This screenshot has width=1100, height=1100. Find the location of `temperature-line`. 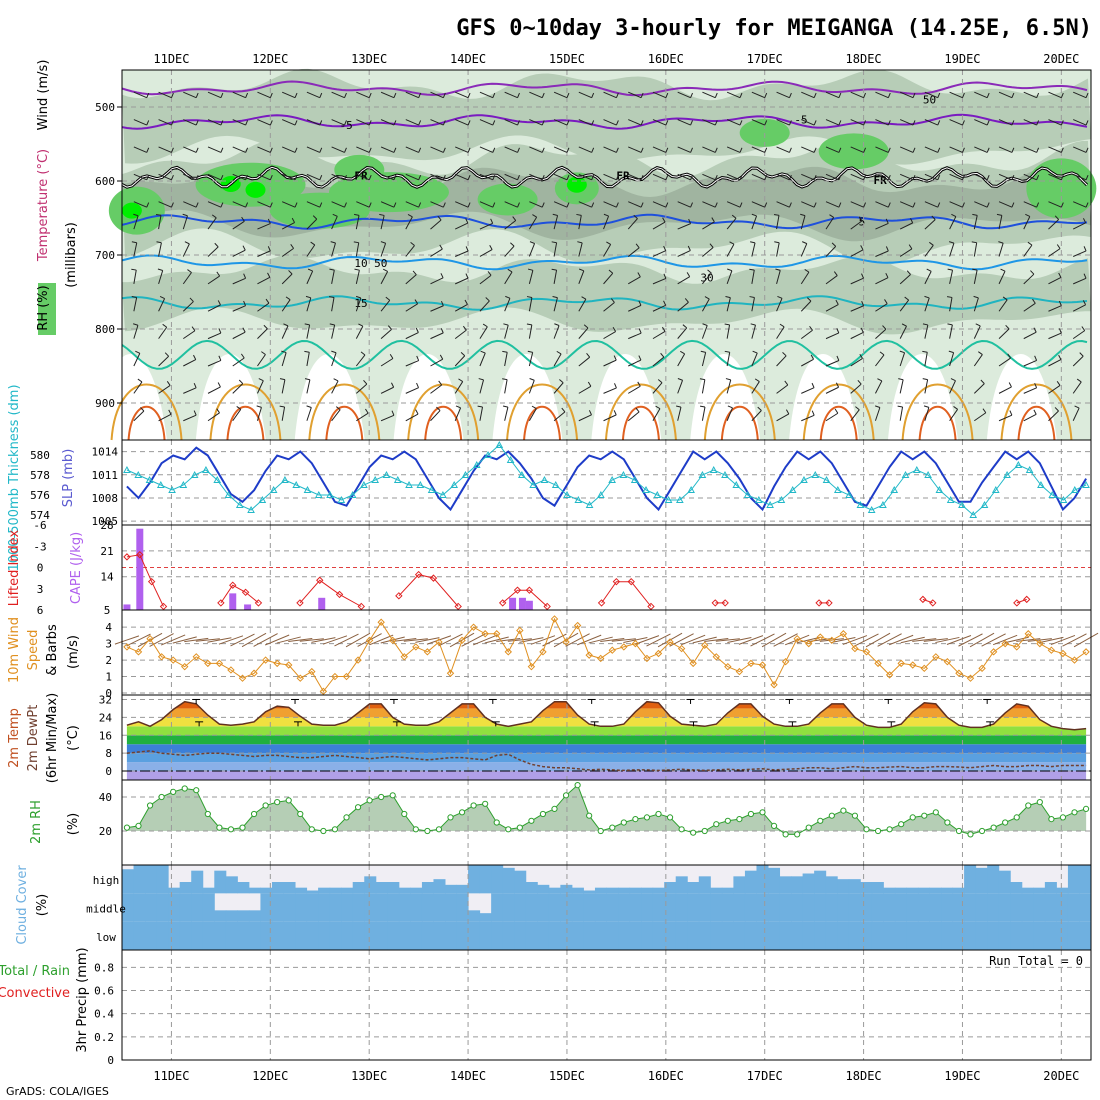

temperature-line is located at coordinates (606, 715).